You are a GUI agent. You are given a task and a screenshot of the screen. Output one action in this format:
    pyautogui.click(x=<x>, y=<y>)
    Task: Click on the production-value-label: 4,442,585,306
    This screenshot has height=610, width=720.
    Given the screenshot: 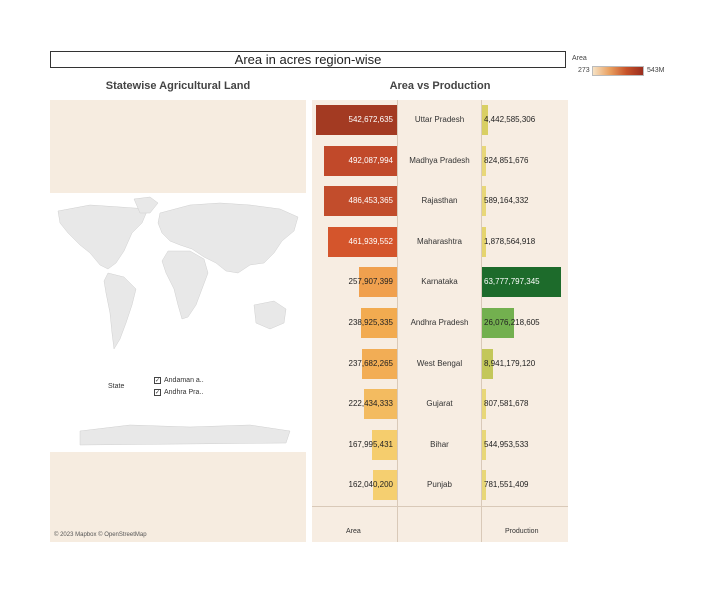 What is the action you would take?
    pyautogui.click(x=510, y=119)
    